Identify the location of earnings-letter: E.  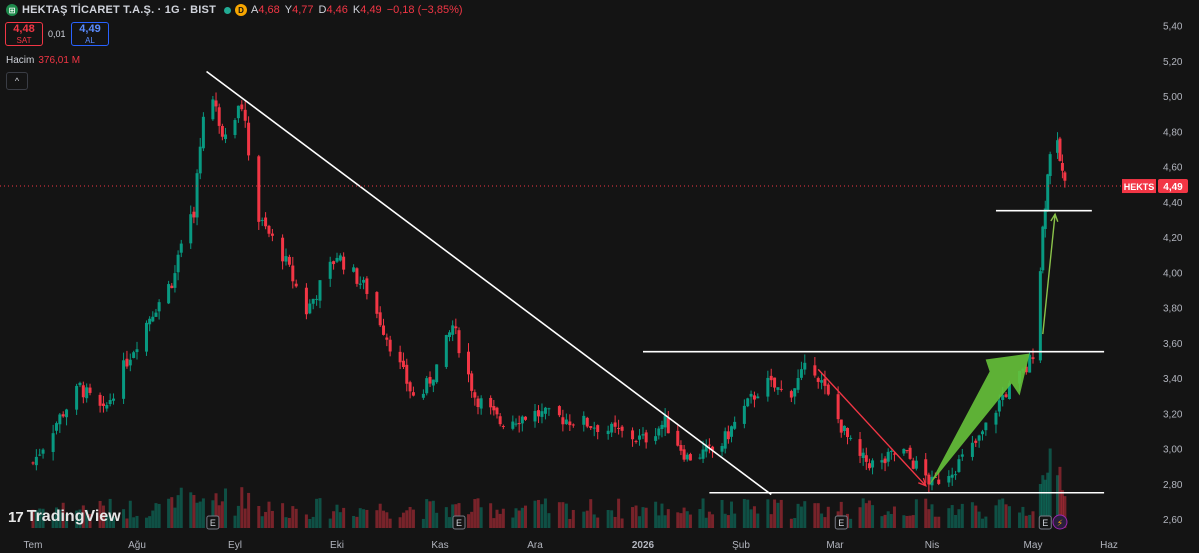
(459, 523).